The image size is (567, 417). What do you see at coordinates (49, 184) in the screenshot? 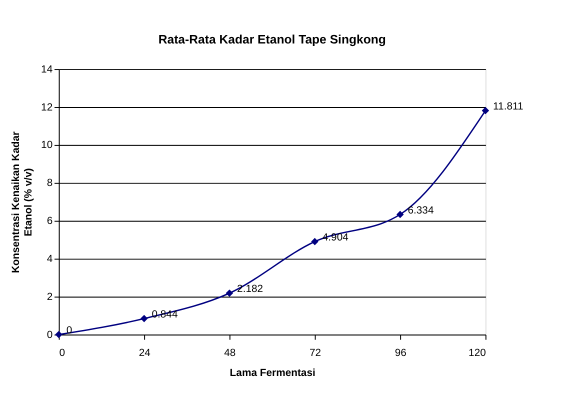
I see `y-tick-label: 8` at bounding box center [49, 184].